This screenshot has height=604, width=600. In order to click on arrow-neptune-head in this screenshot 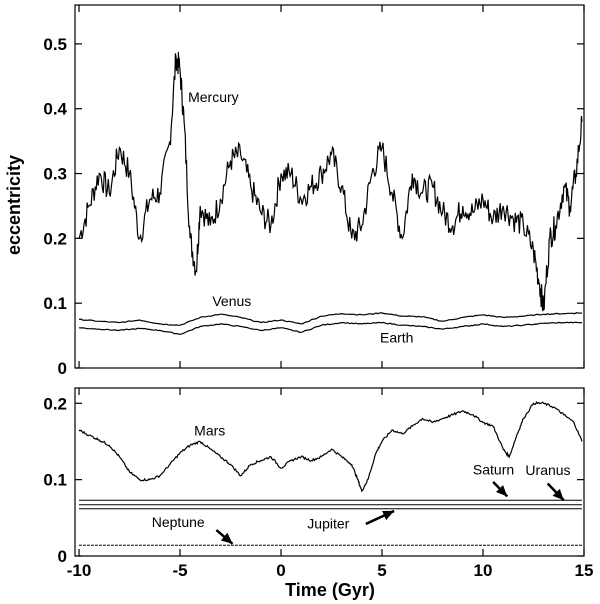, I will do `click(226, 538)`.